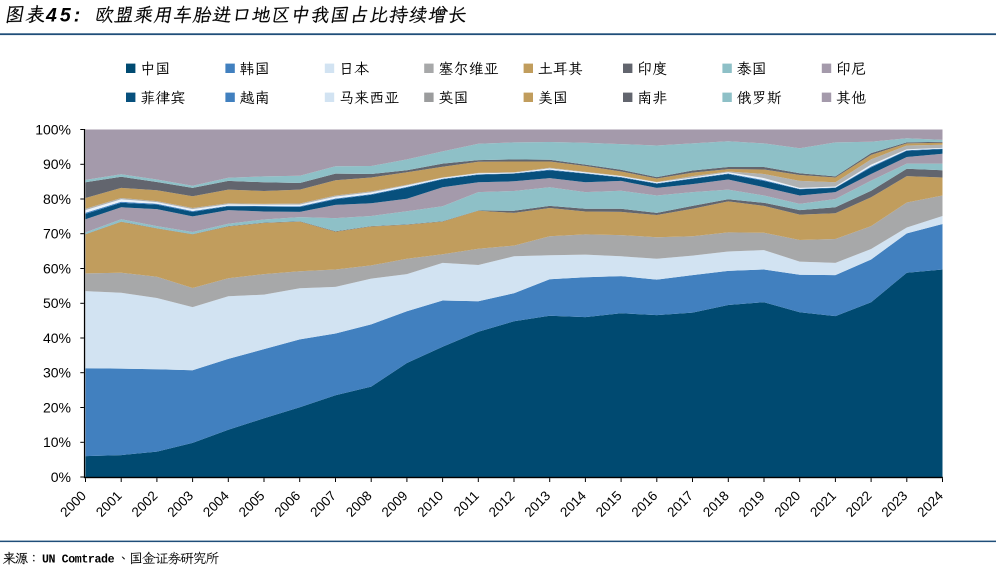  I want to click on svg-text: 20%, so click(57, 407).